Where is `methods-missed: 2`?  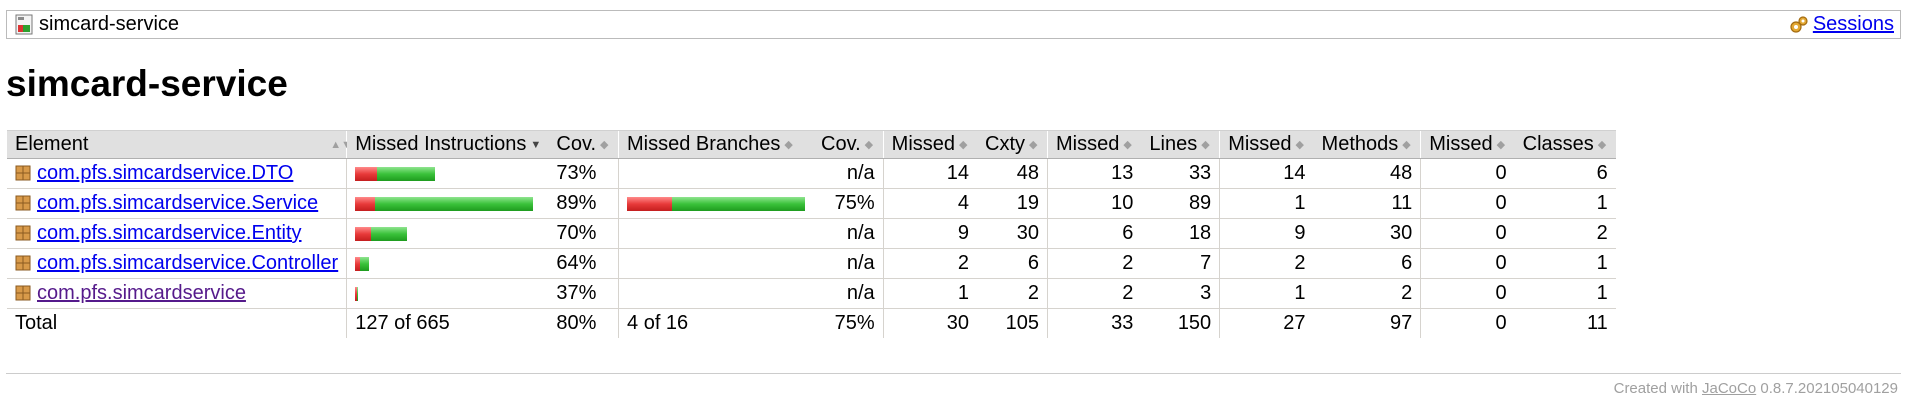
methods-missed: 2 is located at coordinates (1266, 263).